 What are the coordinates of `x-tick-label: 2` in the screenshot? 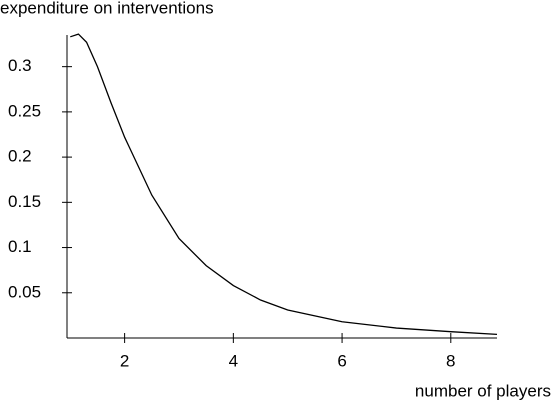 It's located at (124, 360).